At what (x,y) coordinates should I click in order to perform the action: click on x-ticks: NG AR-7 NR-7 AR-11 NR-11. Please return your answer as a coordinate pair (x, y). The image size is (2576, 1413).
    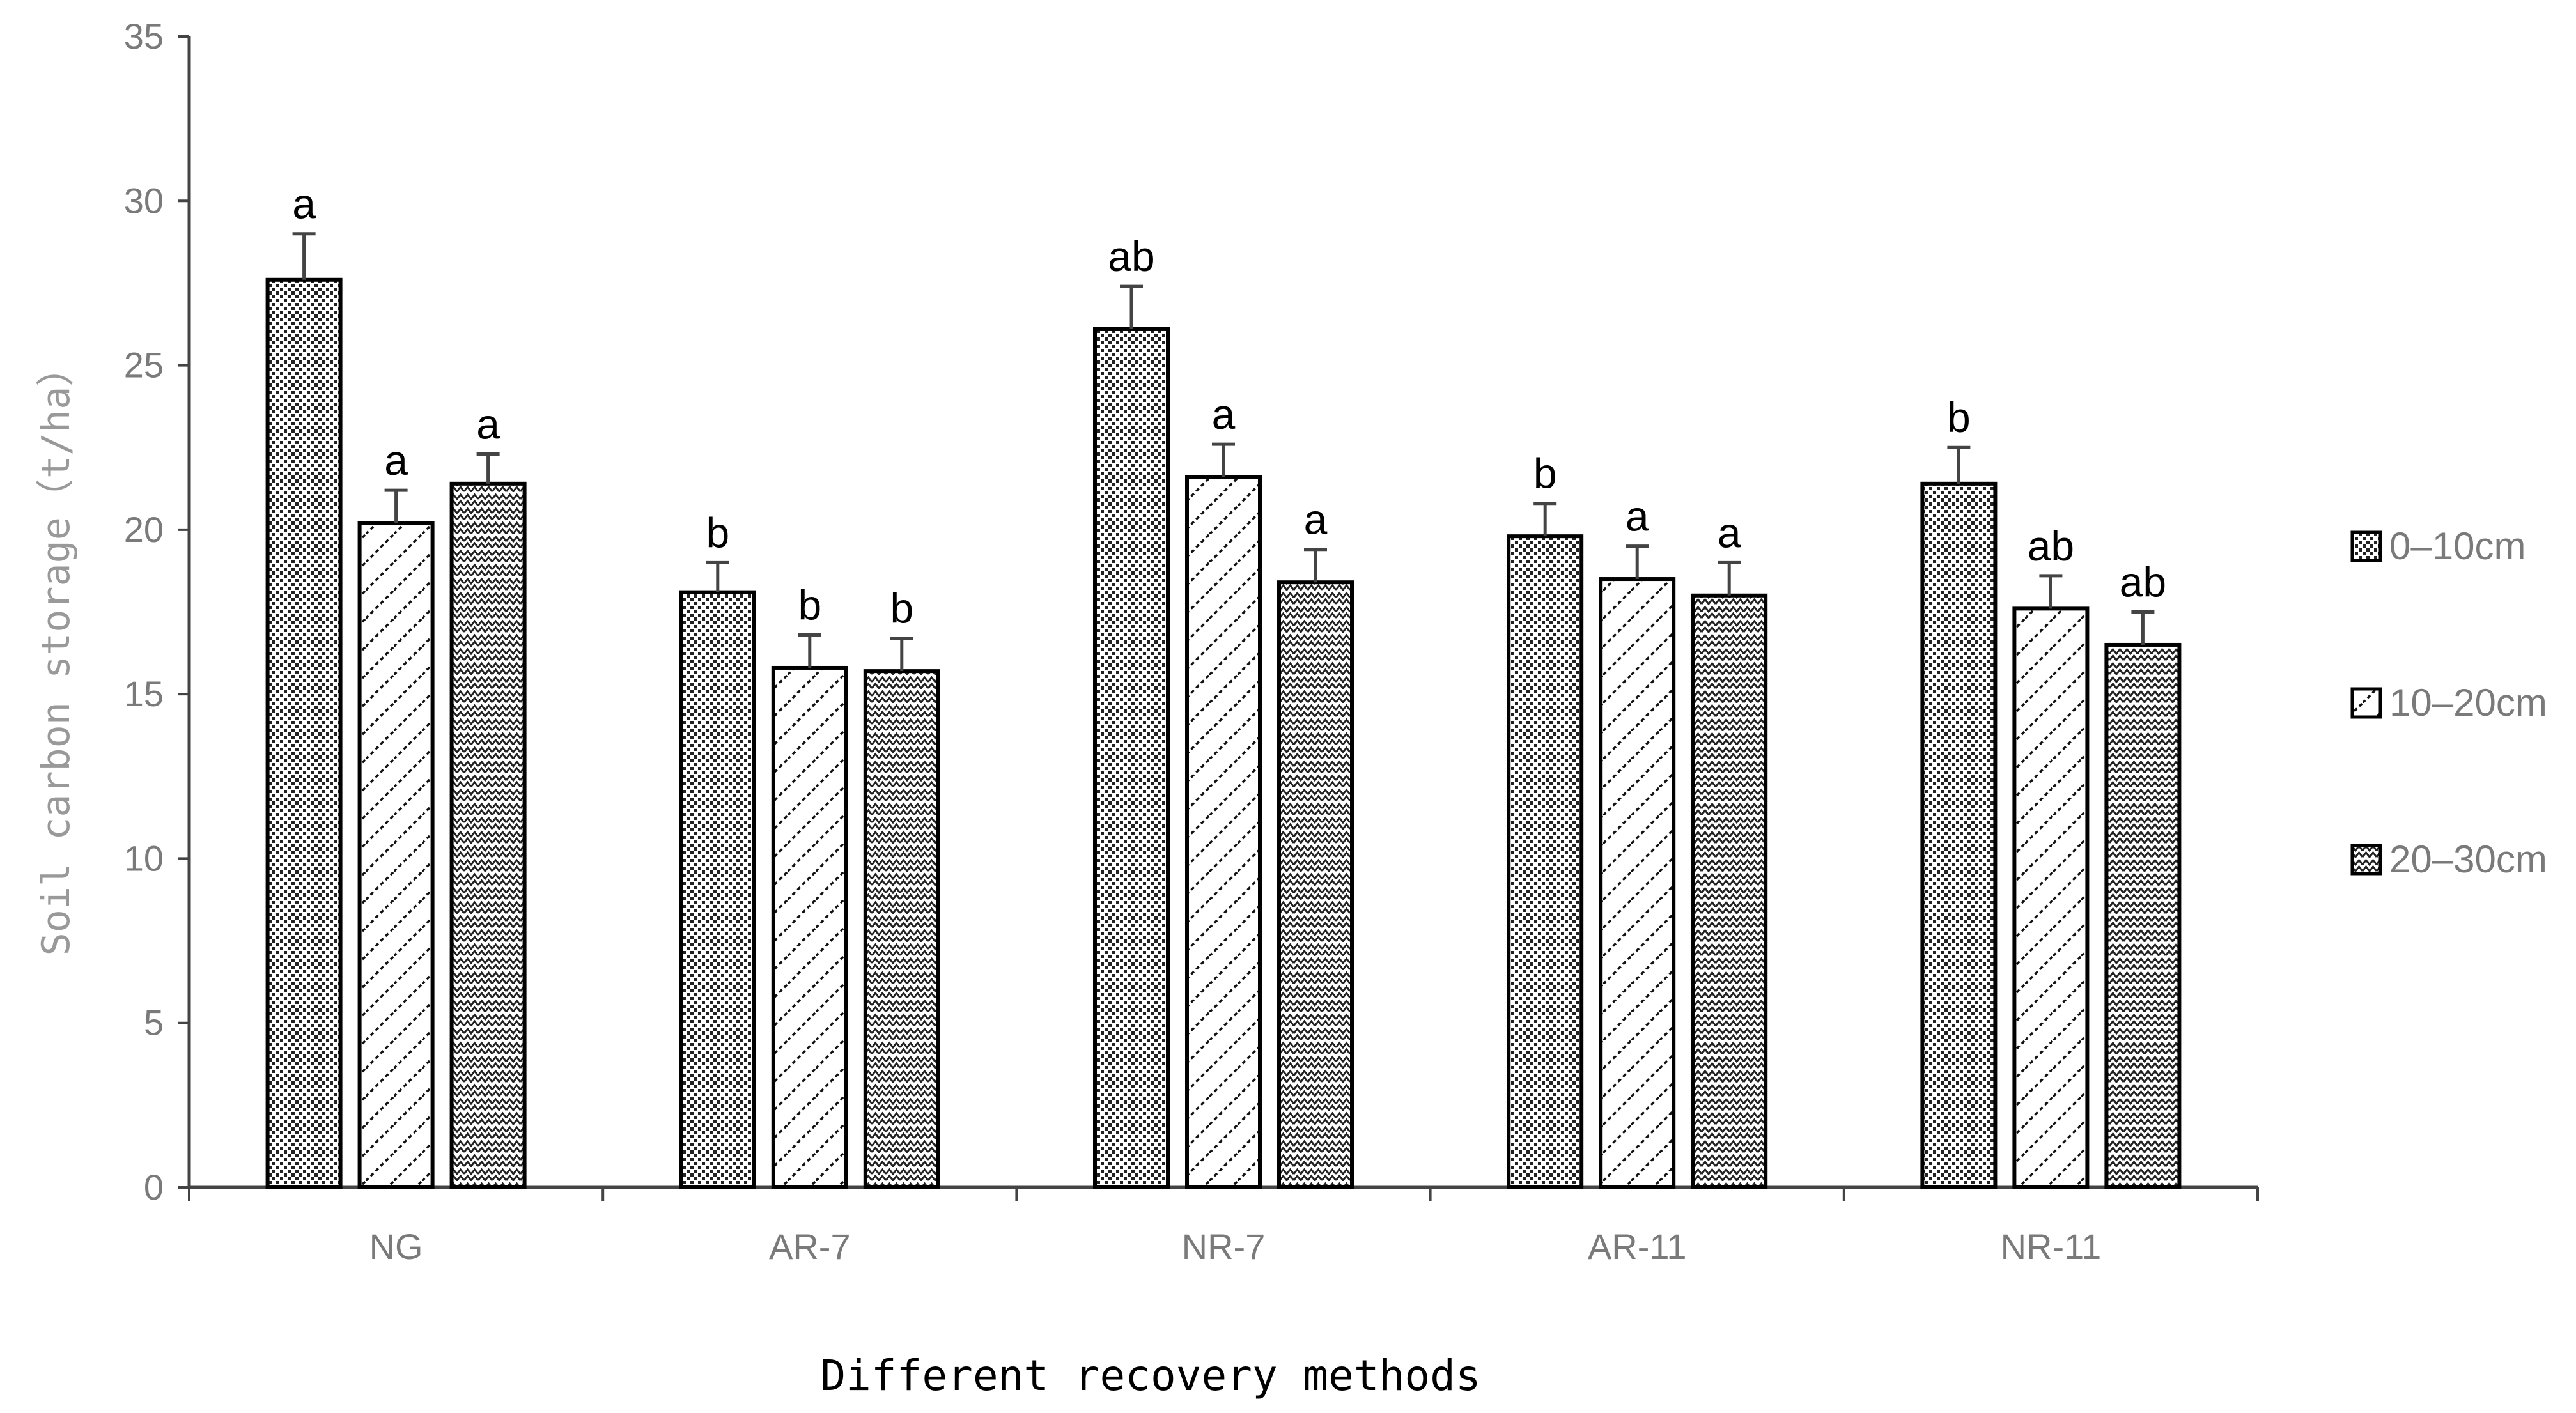
    Looking at the image, I should click on (1223, 1227).